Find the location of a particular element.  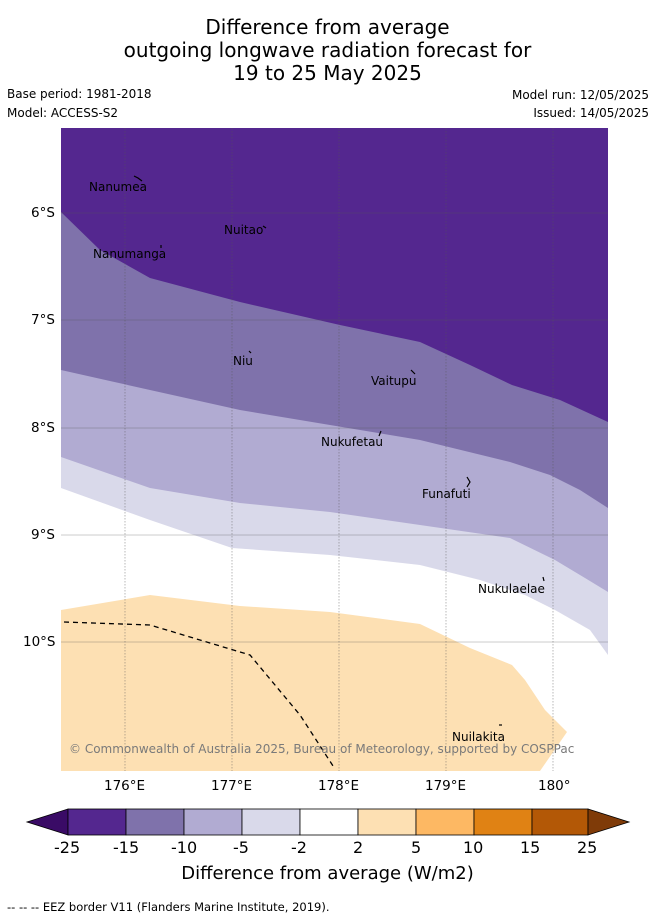

colorbar-tick-15: 15 is located at coordinates (530, 847).